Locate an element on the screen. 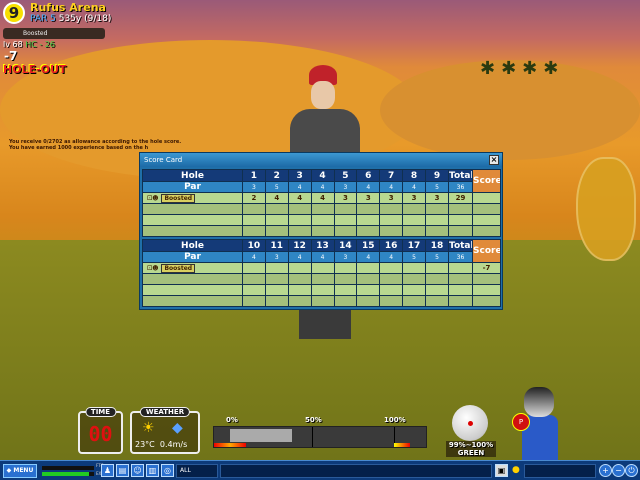 The height and width of the screenshot is (480, 640). hole-number: 10 is located at coordinates (254, 245).